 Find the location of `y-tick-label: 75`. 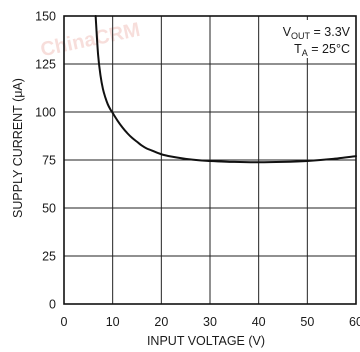

y-tick-label: 75 is located at coordinates (49, 161).